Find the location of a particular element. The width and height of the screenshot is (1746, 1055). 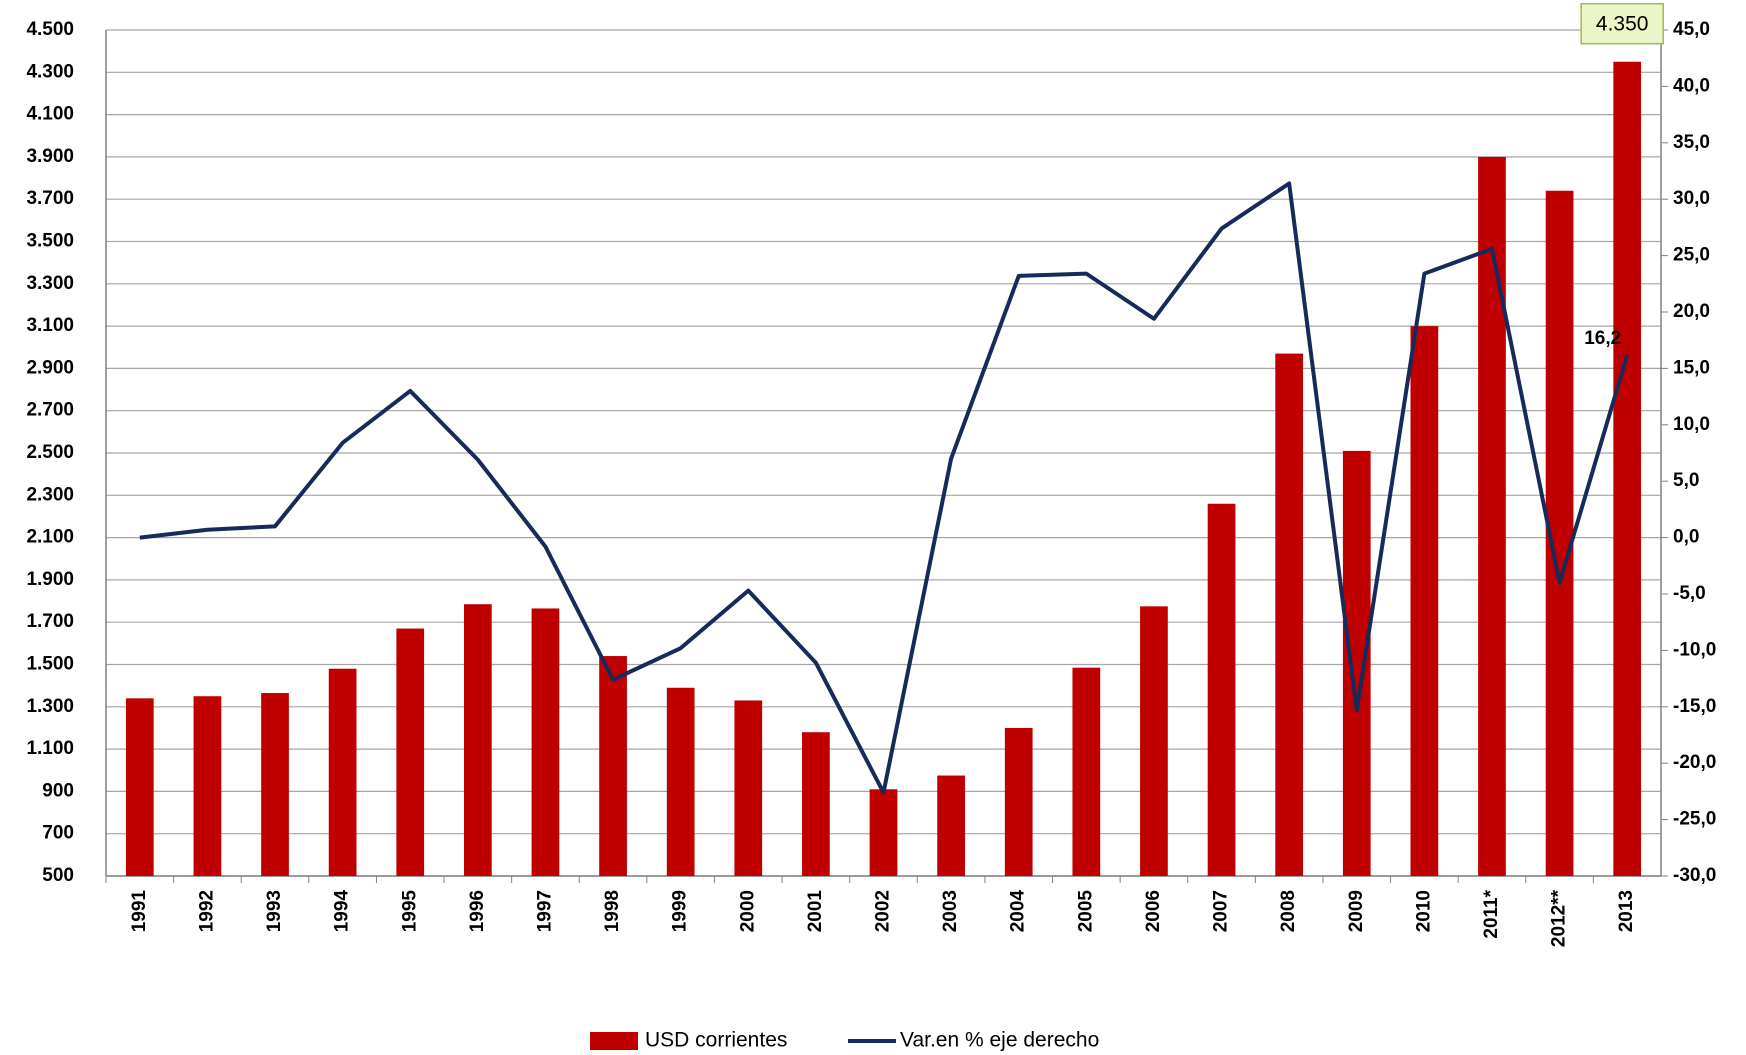

y2-tick-label: -10,0 is located at coordinates (1694, 649).